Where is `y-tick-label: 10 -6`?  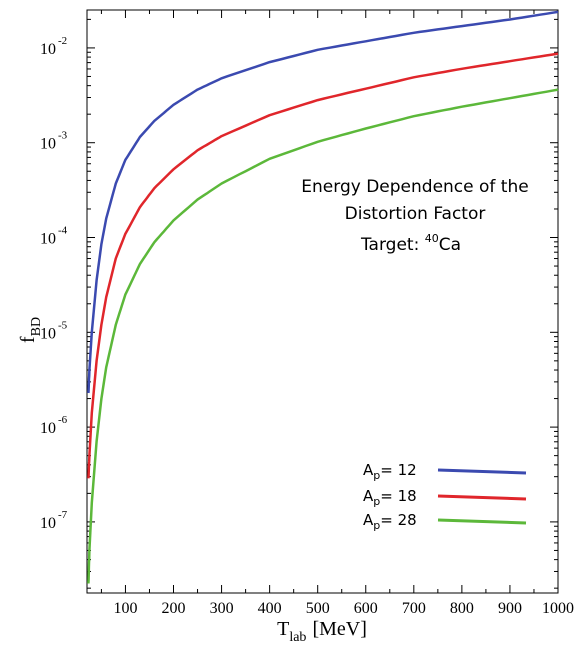 y-tick-label: 10 -6 is located at coordinates (54, 425).